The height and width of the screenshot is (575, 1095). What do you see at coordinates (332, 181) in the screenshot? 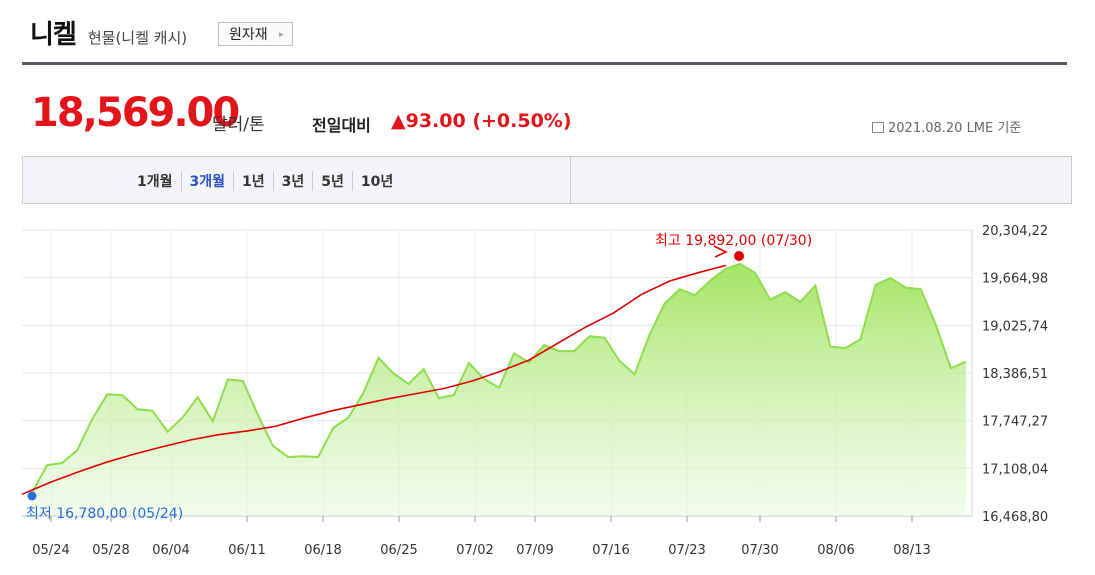
I see `range-tab-5y: 5년` at bounding box center [332, 181].